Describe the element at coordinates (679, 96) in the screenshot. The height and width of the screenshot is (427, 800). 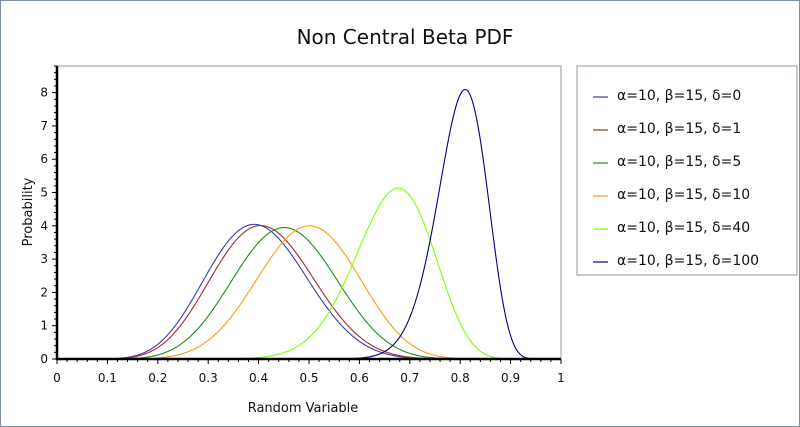
I see `legend-label: α=10, β=15, δ=0` at that location.